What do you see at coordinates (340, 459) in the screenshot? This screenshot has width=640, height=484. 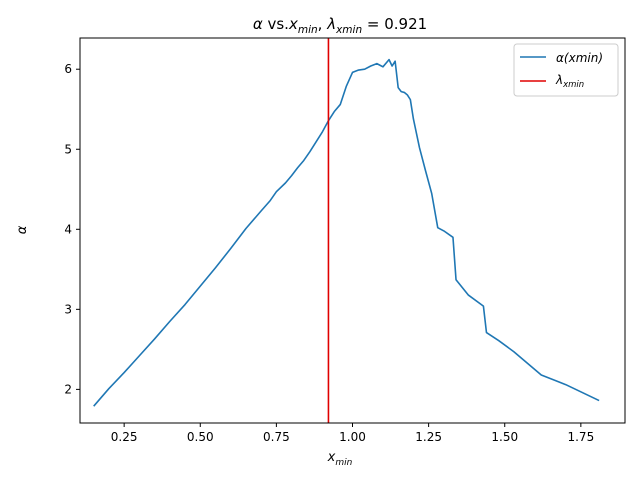 I see `x-axis-label: xmin` at bounding box center [340, 459].